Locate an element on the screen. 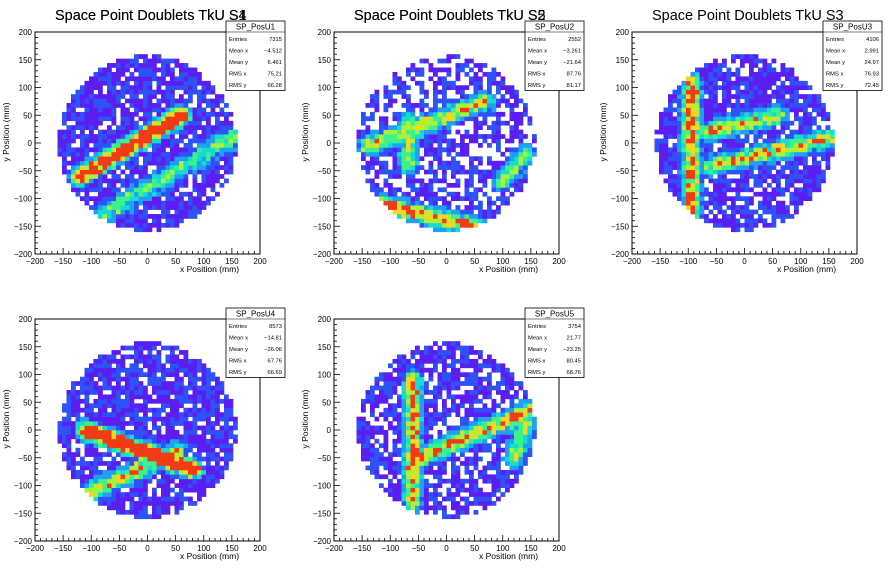 This screenshot has width=896, height=574. y-tick-label: 200 is located at coordinates (26, 319).